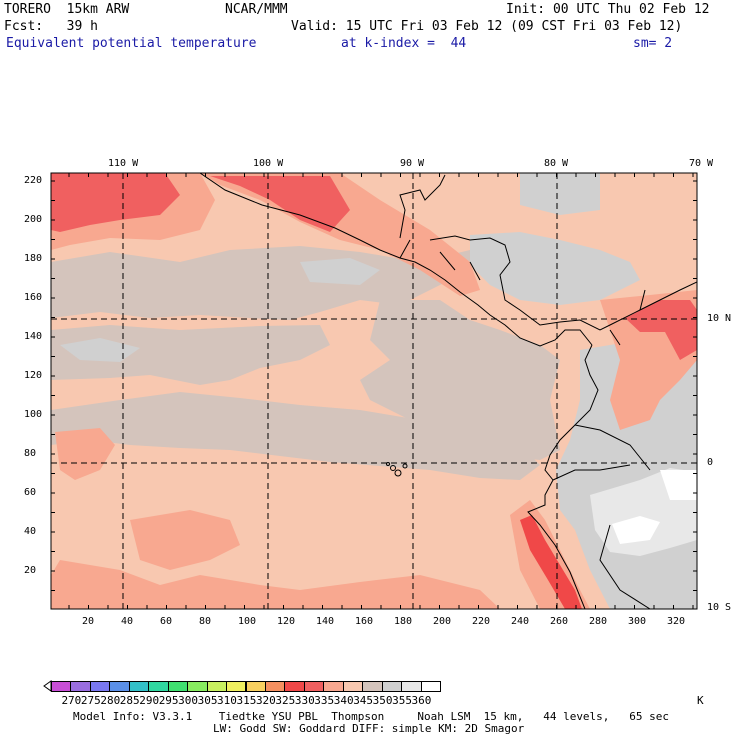 Image resolution: width=740 pixels, height=740 pixels. I want to click on y-tick-label: 60, so click(30, 492).